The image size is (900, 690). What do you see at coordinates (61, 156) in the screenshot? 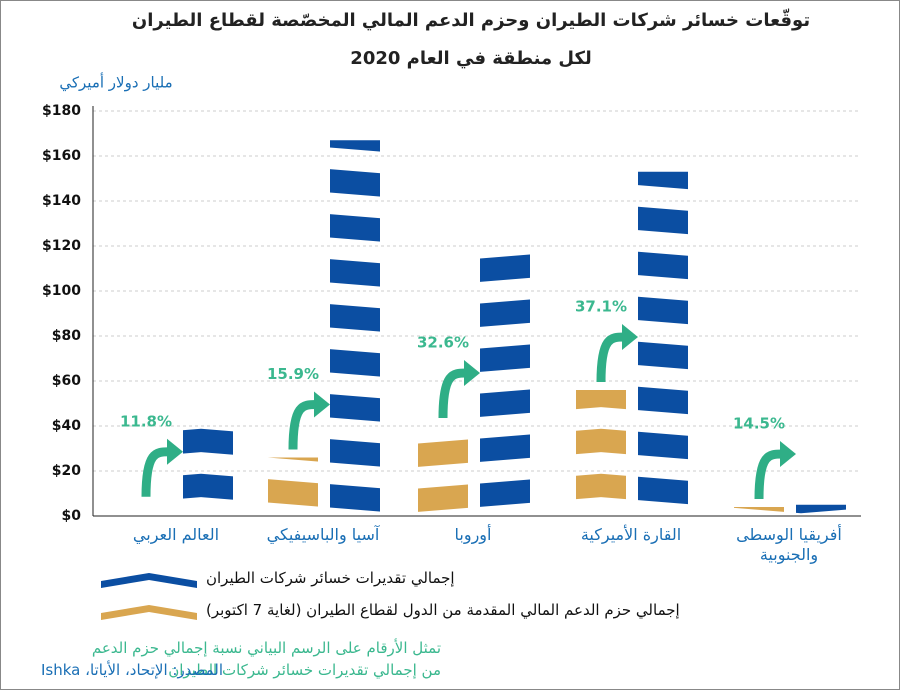
I see `y-tick-label: $160` at bounding box center [61, 156].